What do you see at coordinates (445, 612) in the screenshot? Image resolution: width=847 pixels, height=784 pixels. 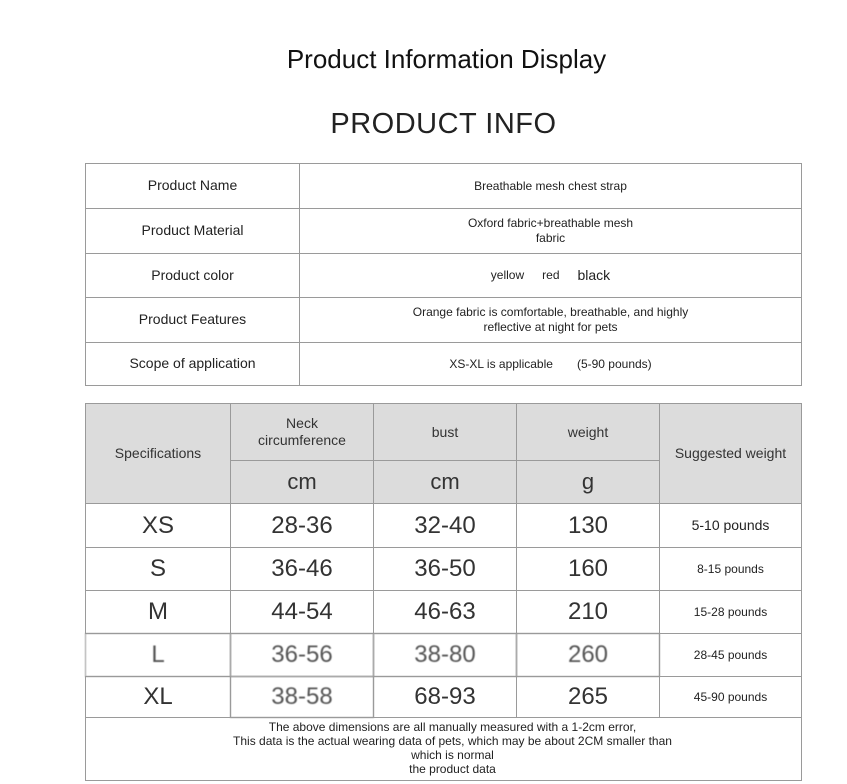 I see `bust-cell: 46-63` at bounding box center [445, 612].